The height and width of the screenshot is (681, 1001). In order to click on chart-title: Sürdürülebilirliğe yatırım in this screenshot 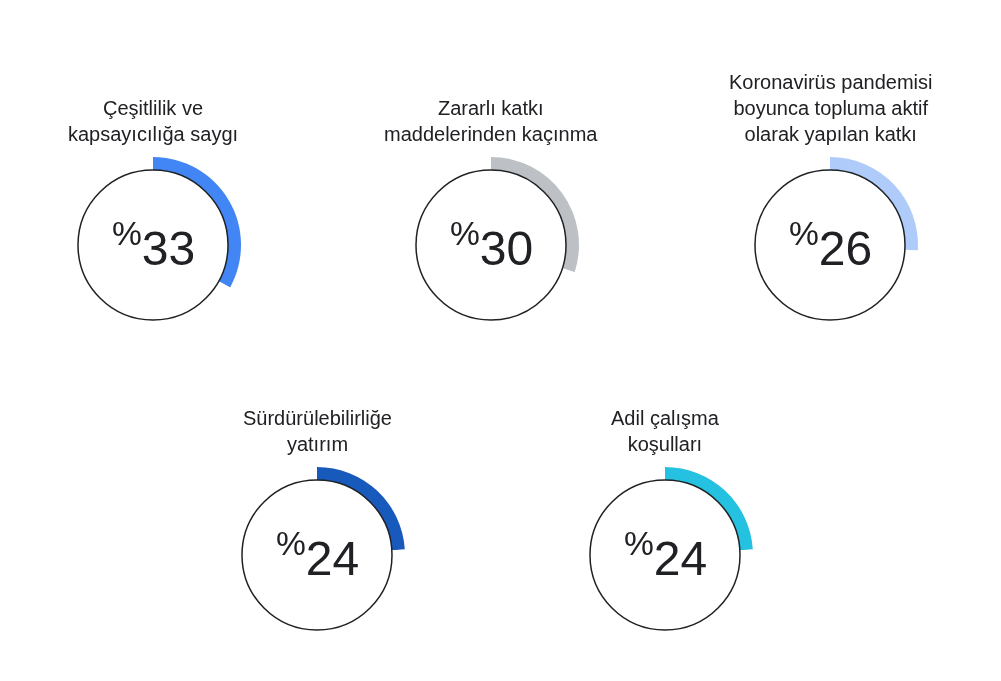, I will do `click(317, 431)`.